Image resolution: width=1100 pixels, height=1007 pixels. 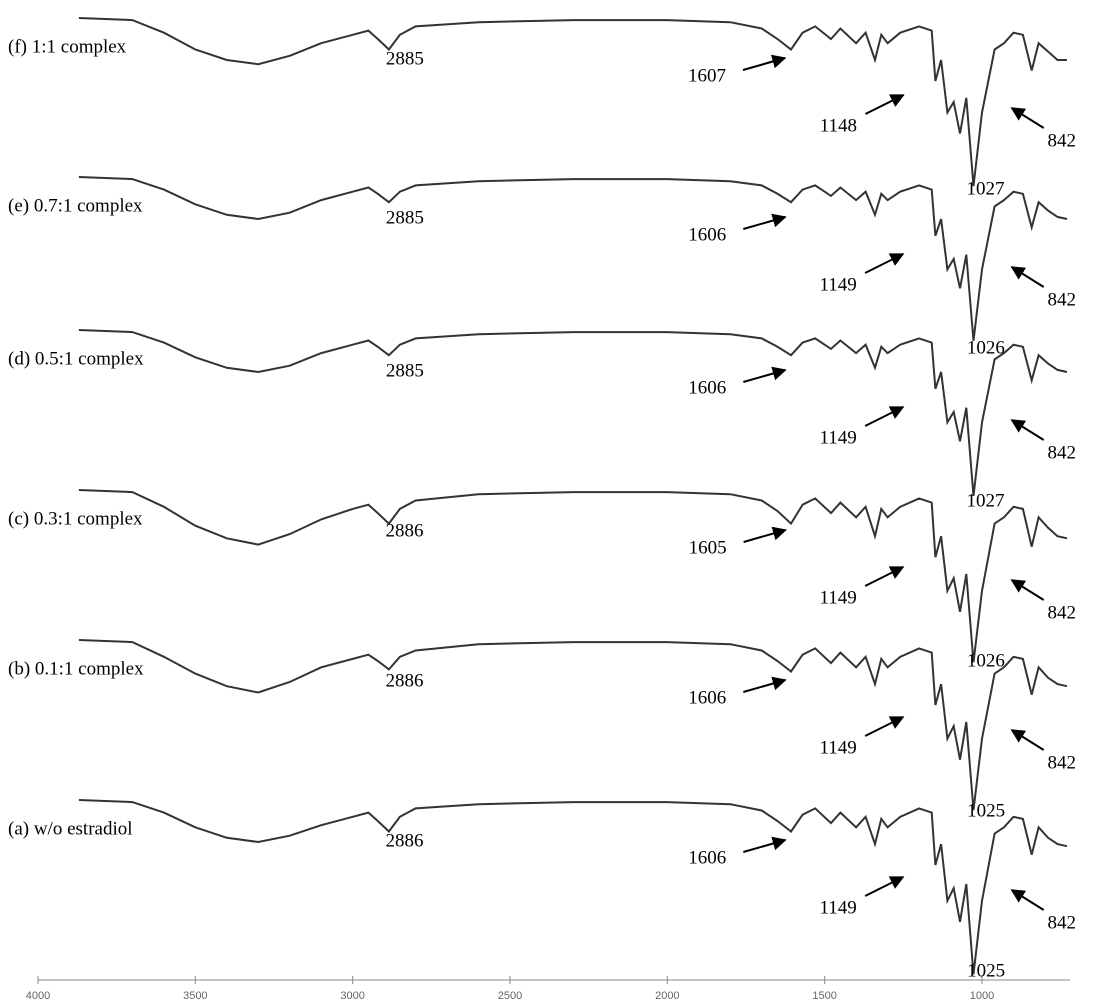 I want to click on x-tick-label: 4000, so click(x=38, y=996).